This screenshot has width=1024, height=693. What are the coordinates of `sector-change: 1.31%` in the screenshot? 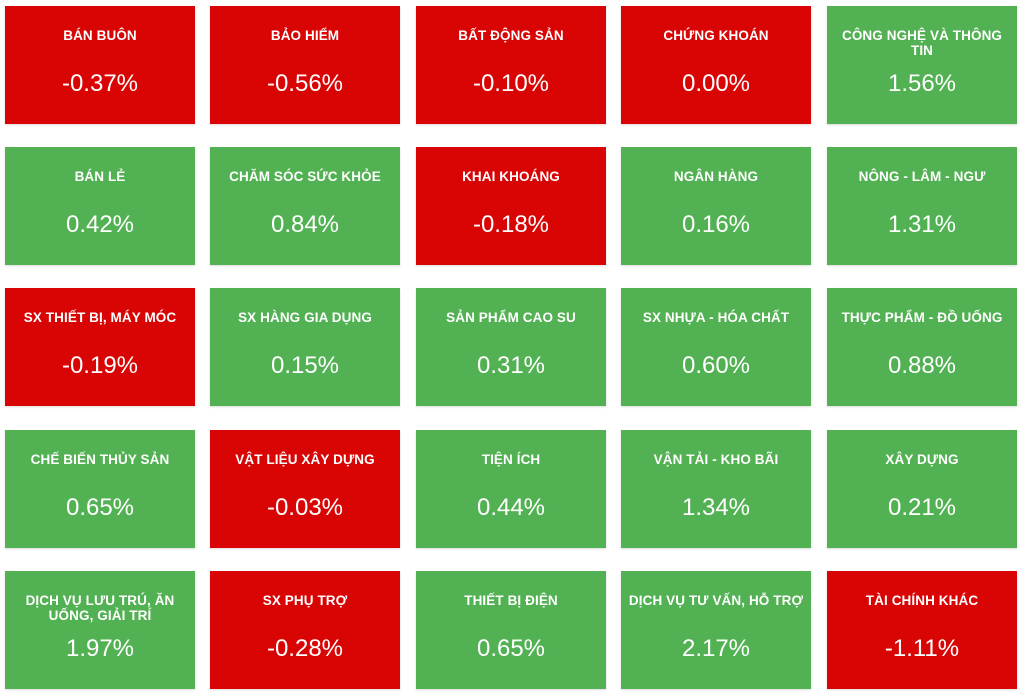 It's located at (922, 224).